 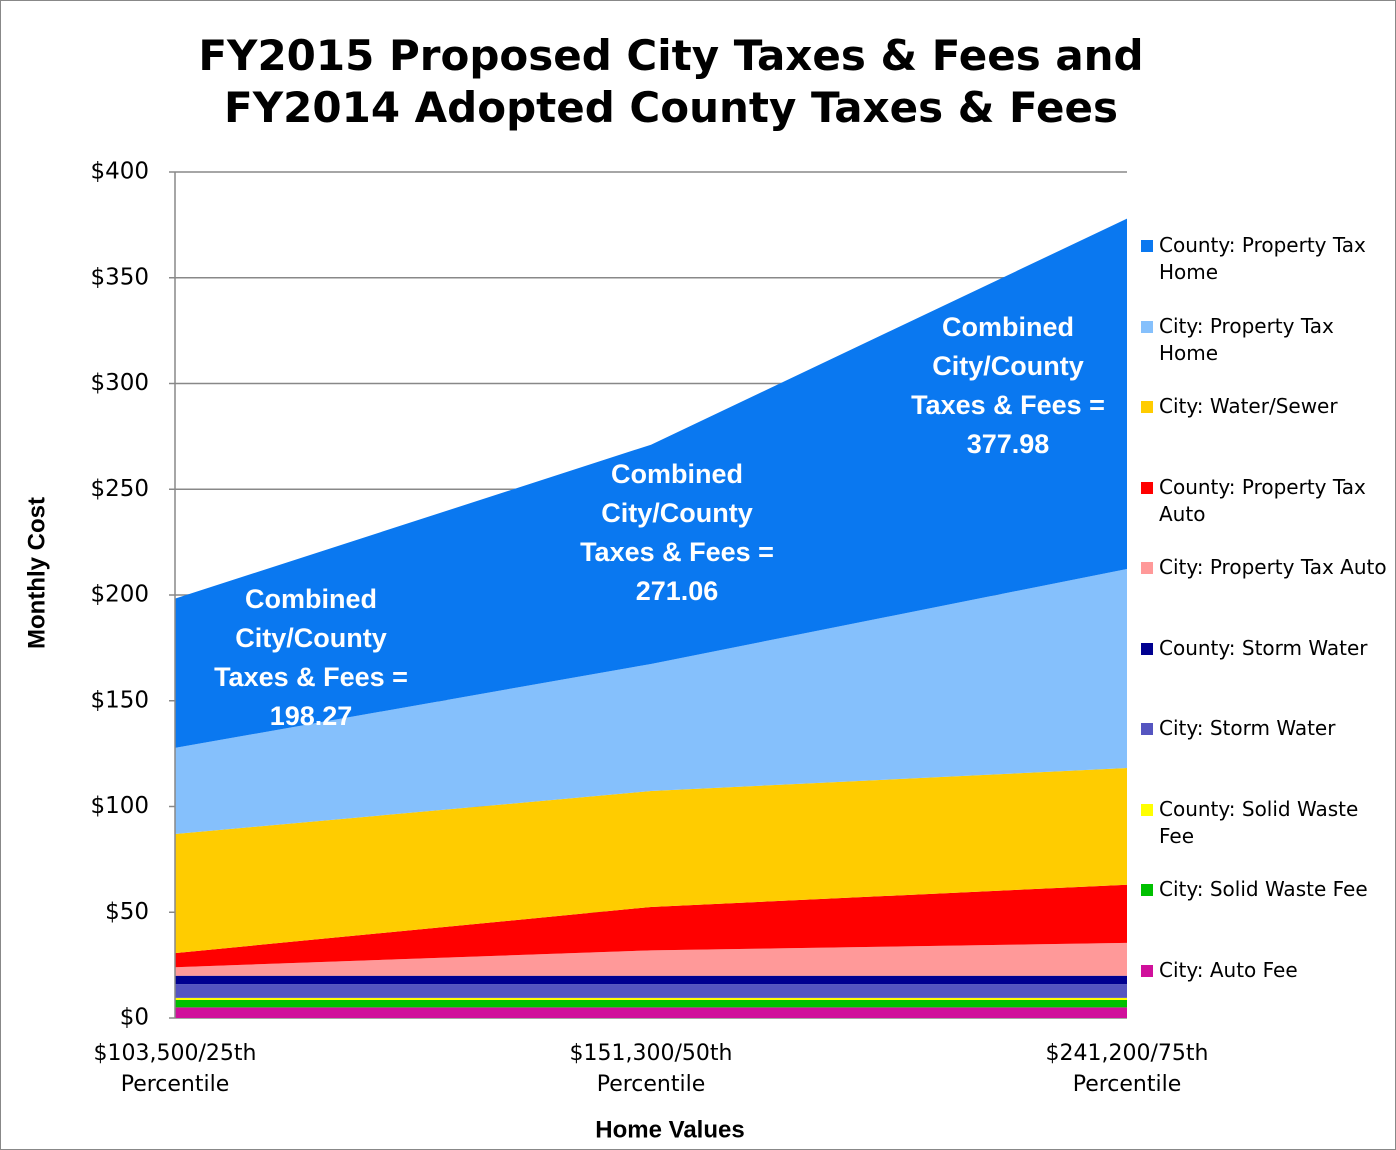 I want to click on x-tick-label: $103,500/25th Percentile, so click(x=175, y=1069).